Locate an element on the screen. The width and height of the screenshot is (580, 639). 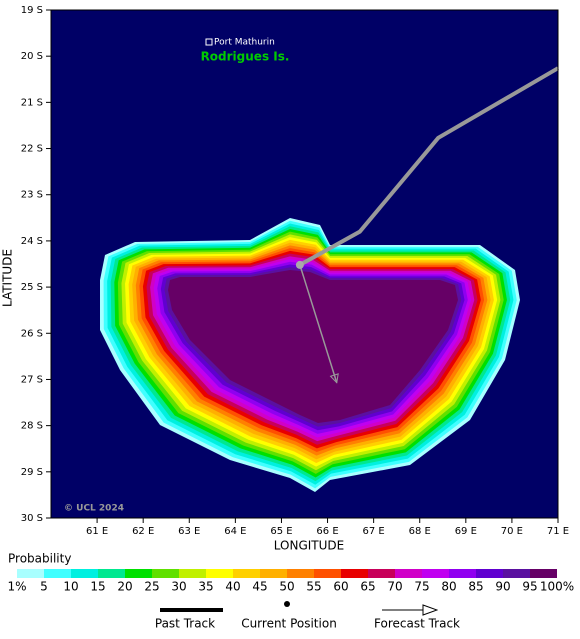
y-tick-label: 19 S is located at coordinates (32, 10).